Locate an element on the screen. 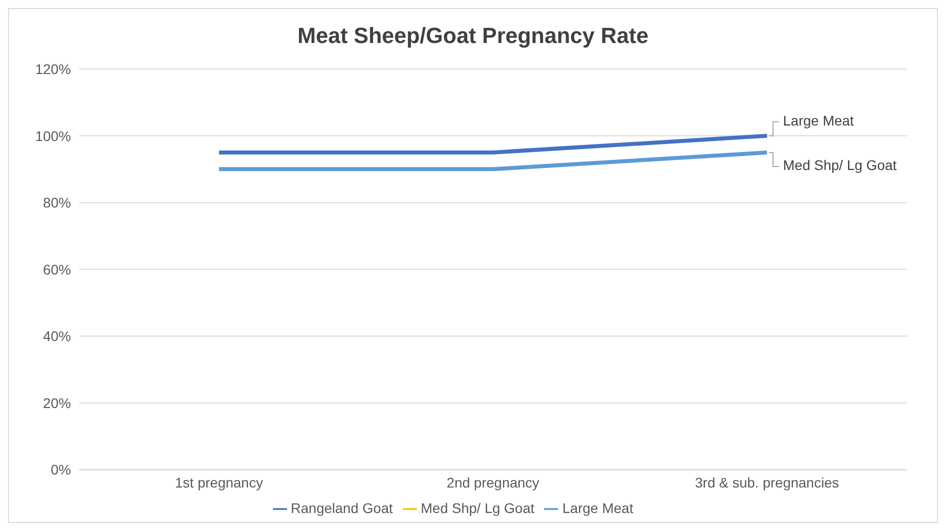 The image size is (947, 531). legend-label: Med Shp/ Lg Goat is located at coordinates (477, 508).